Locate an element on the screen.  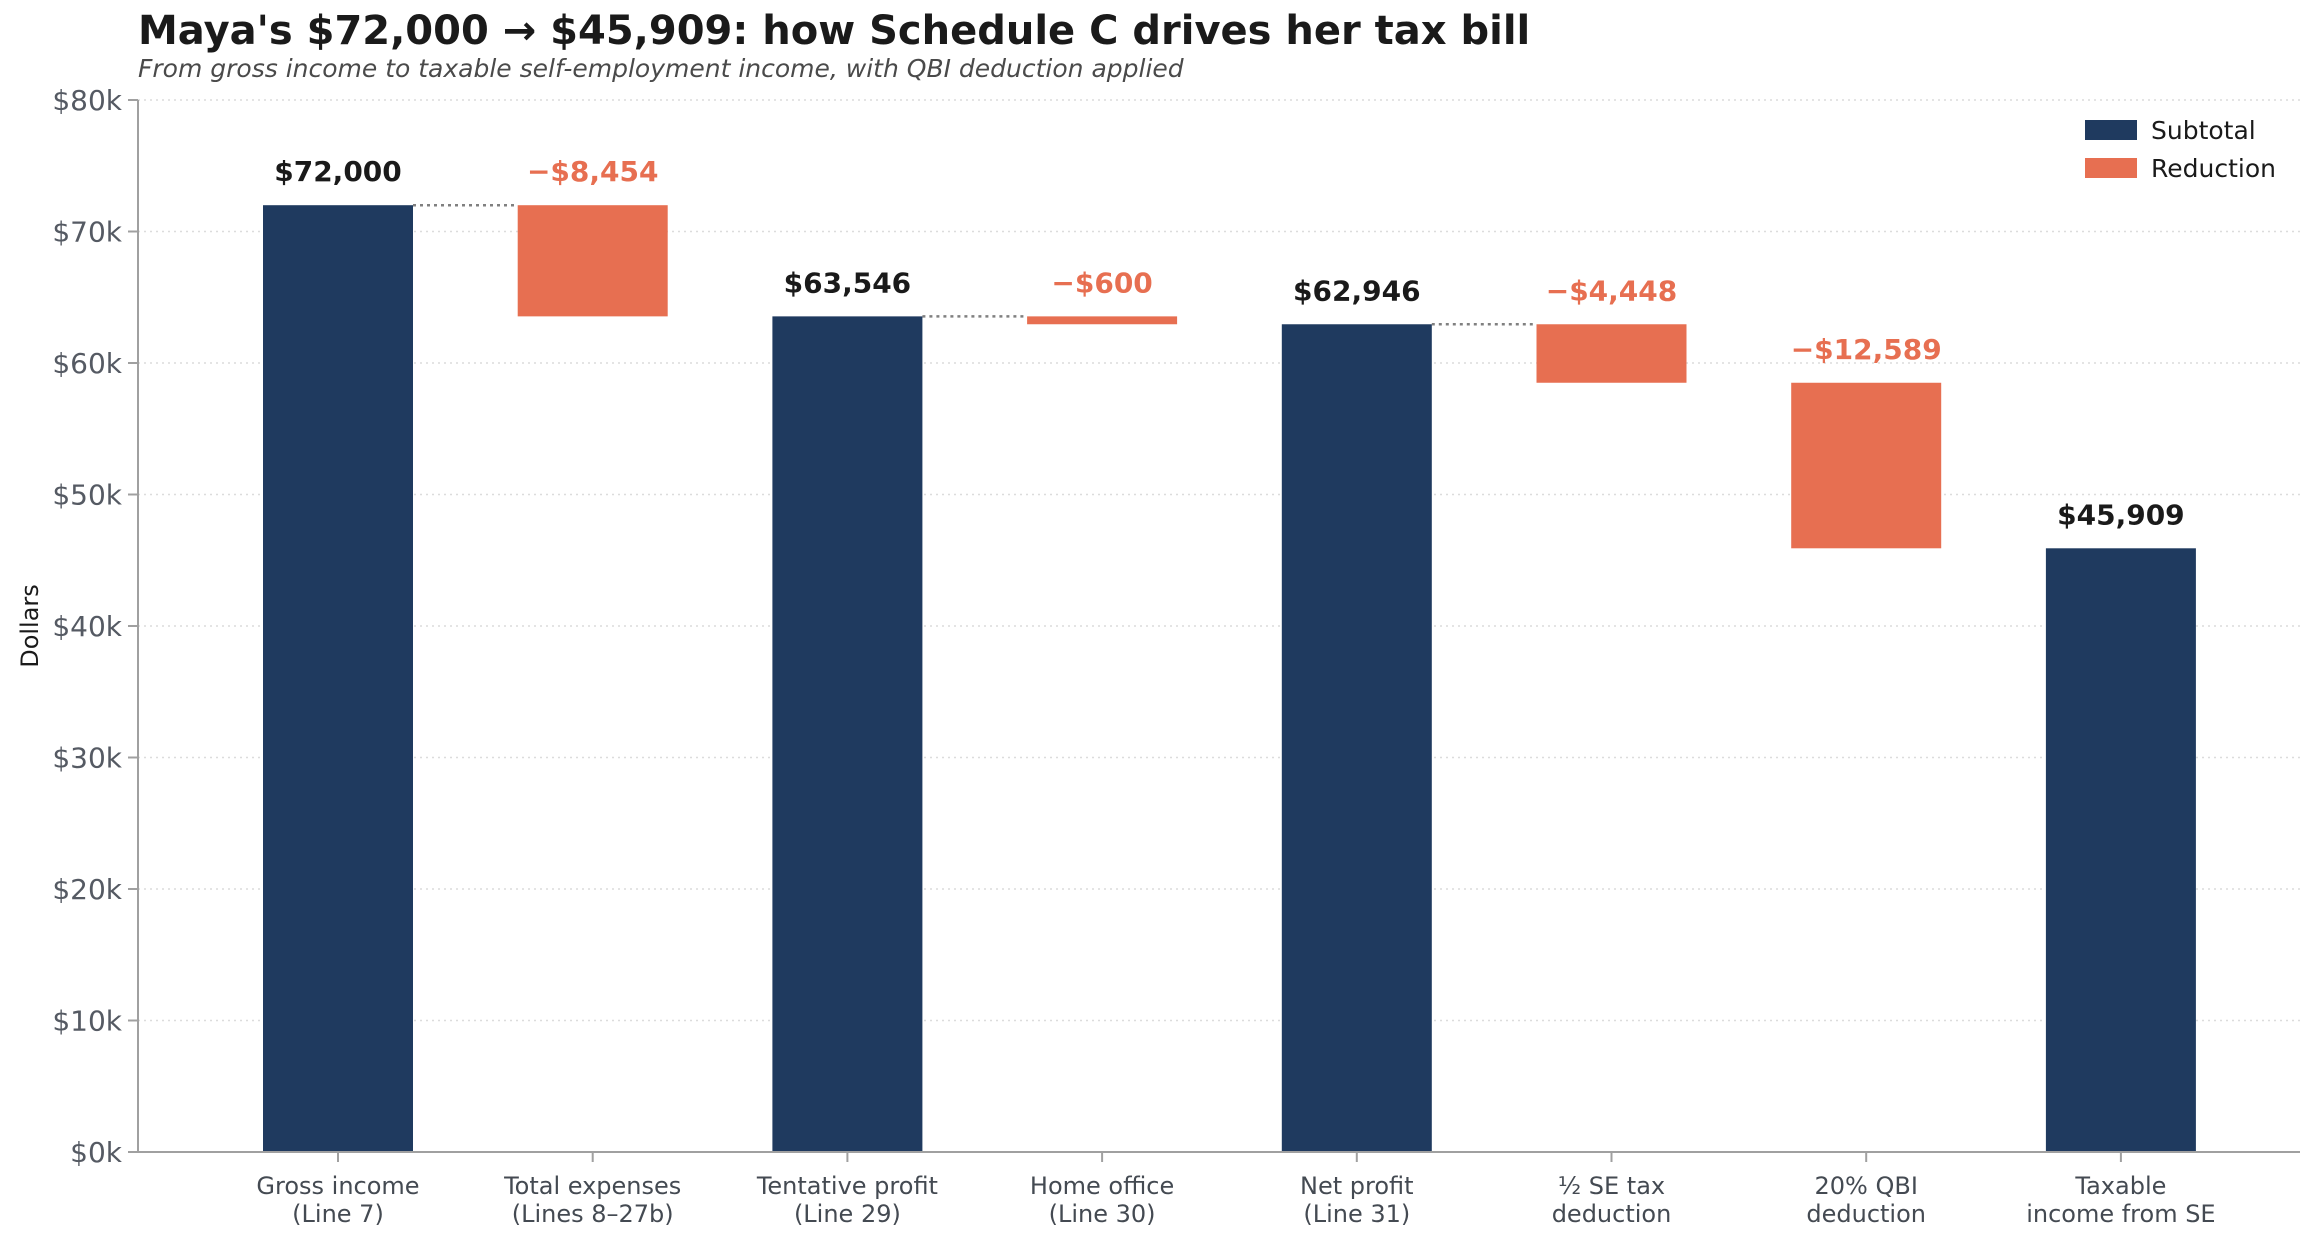
bar-value-label: $45,909 is located at coordinates (2121, 514).